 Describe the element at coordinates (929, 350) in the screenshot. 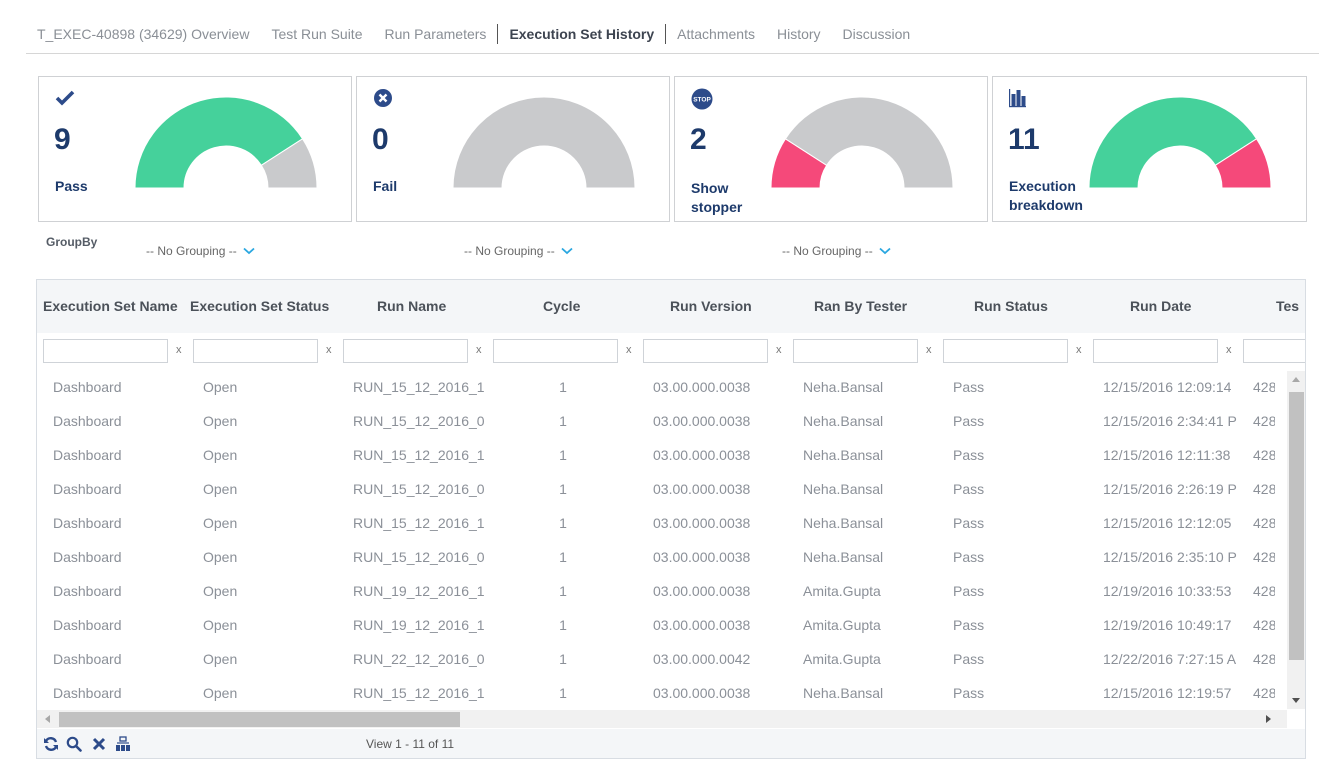

I see `filter-clear-ran-by-tester: x` at that location.